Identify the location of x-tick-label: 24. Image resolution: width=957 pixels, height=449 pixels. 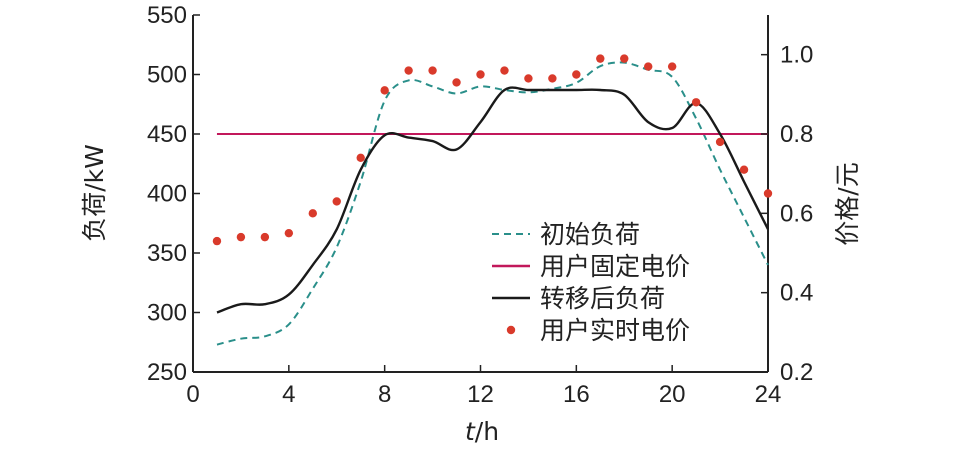
(768, 394).